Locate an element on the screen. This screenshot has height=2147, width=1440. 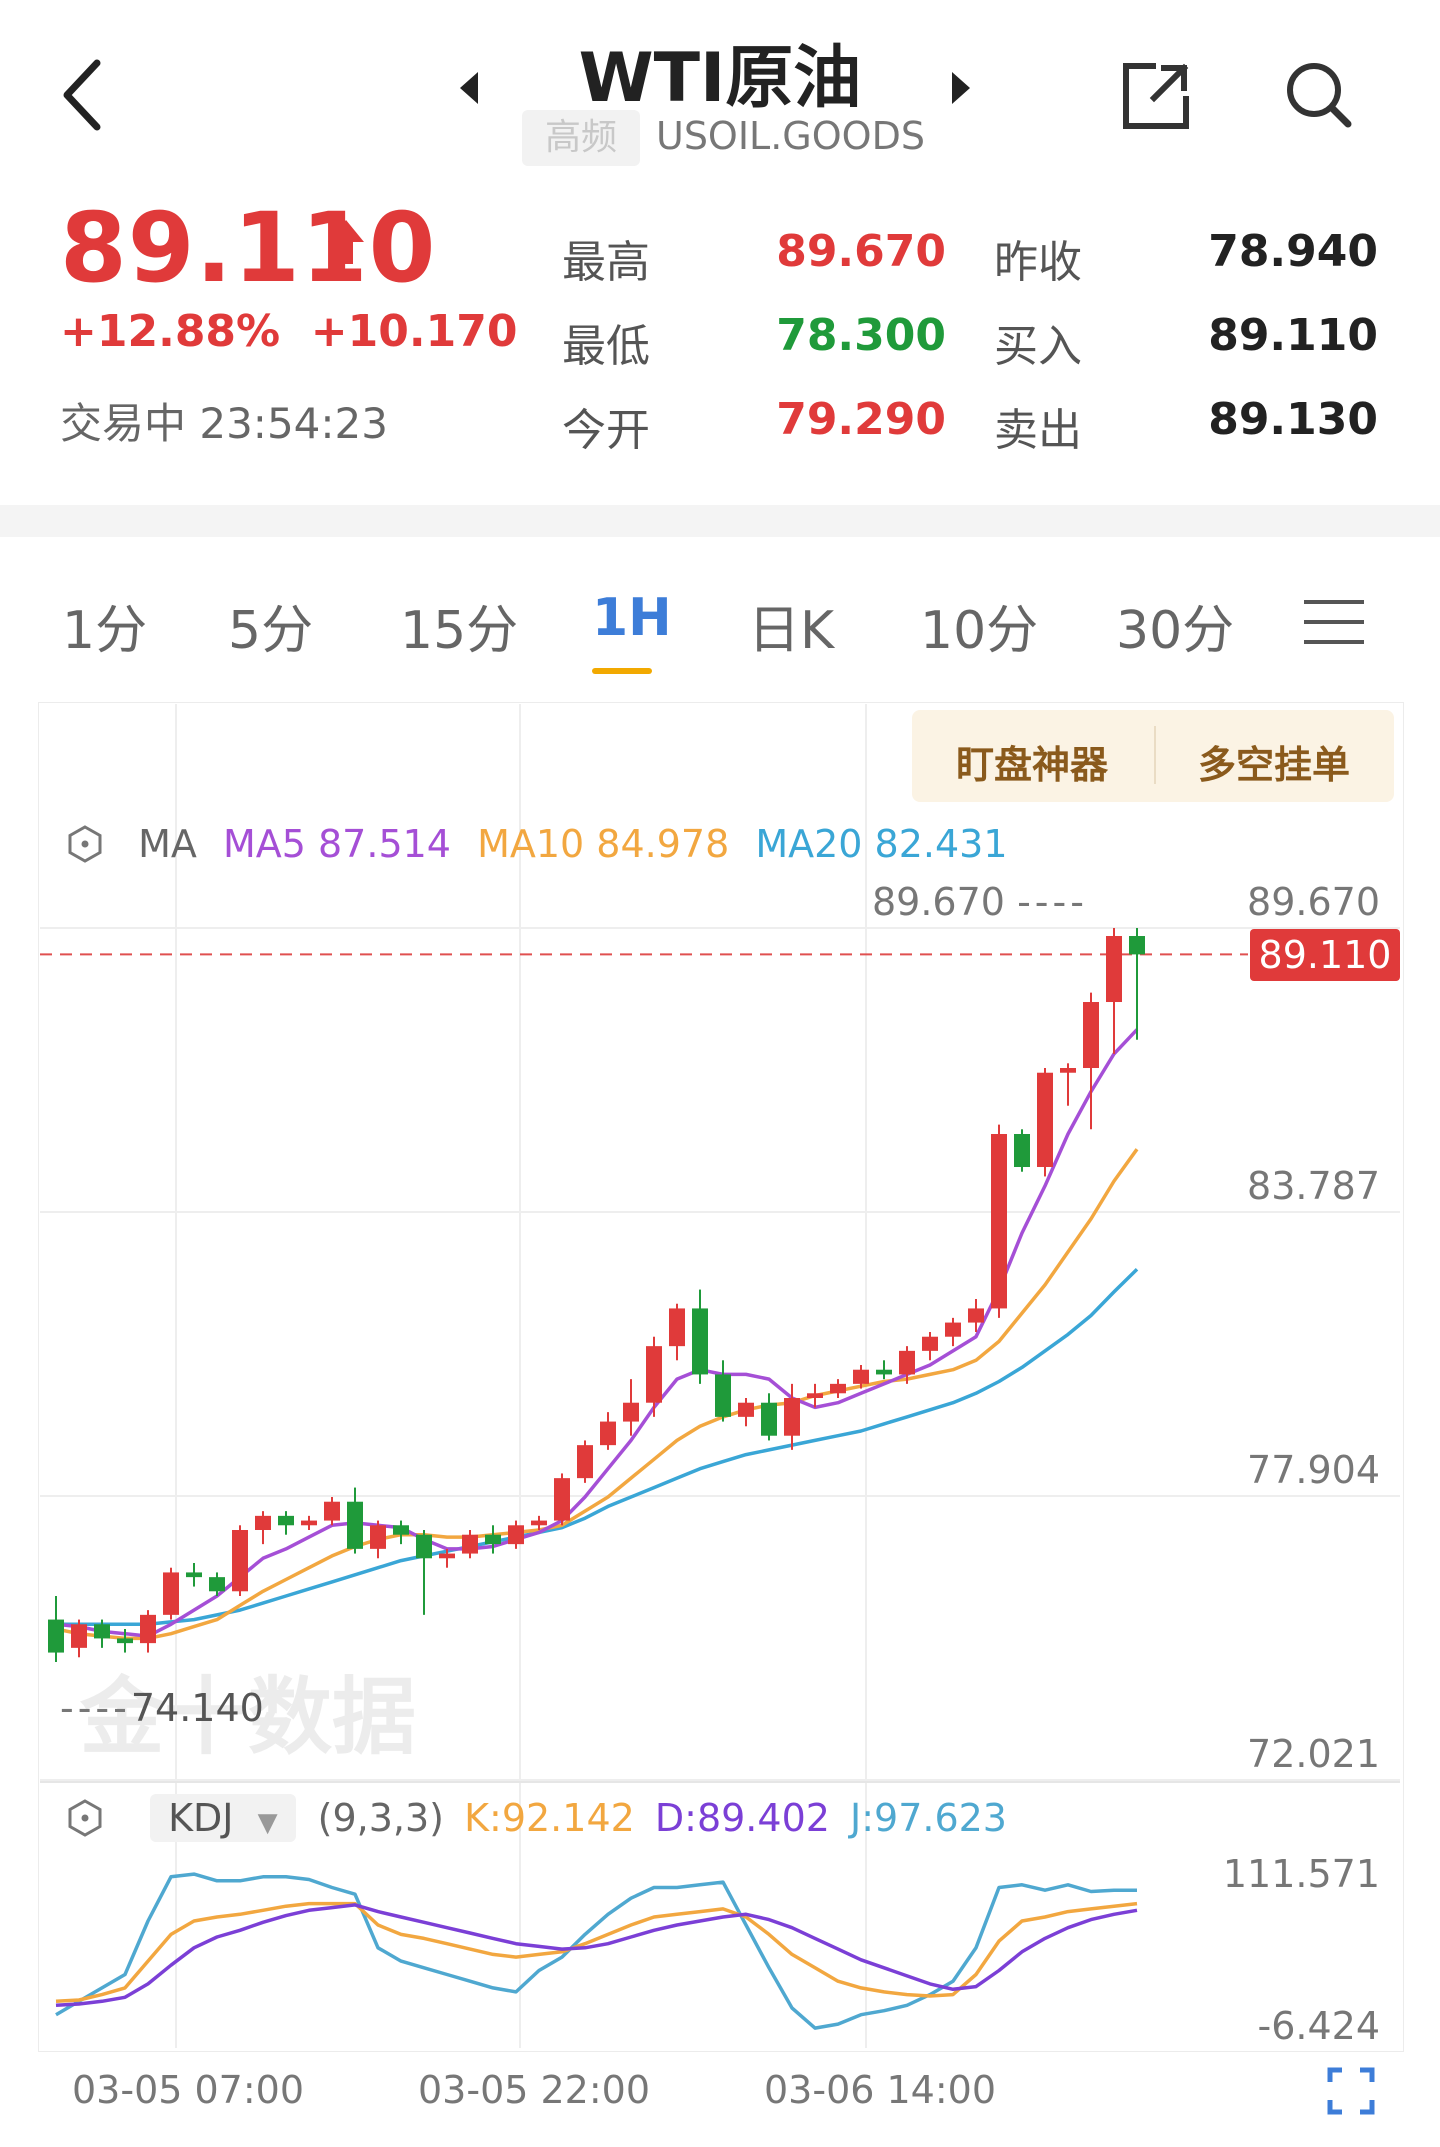
tool-buttons is located at coordinates (1153, 756).